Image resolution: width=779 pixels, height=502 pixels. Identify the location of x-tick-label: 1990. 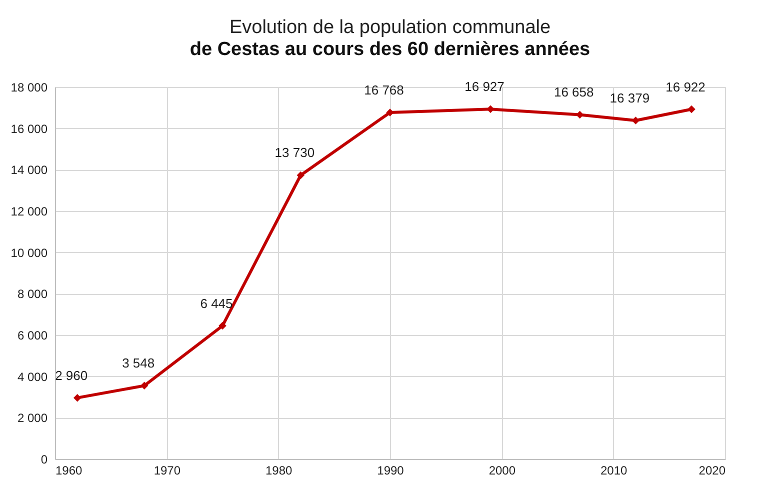
(390, 471).